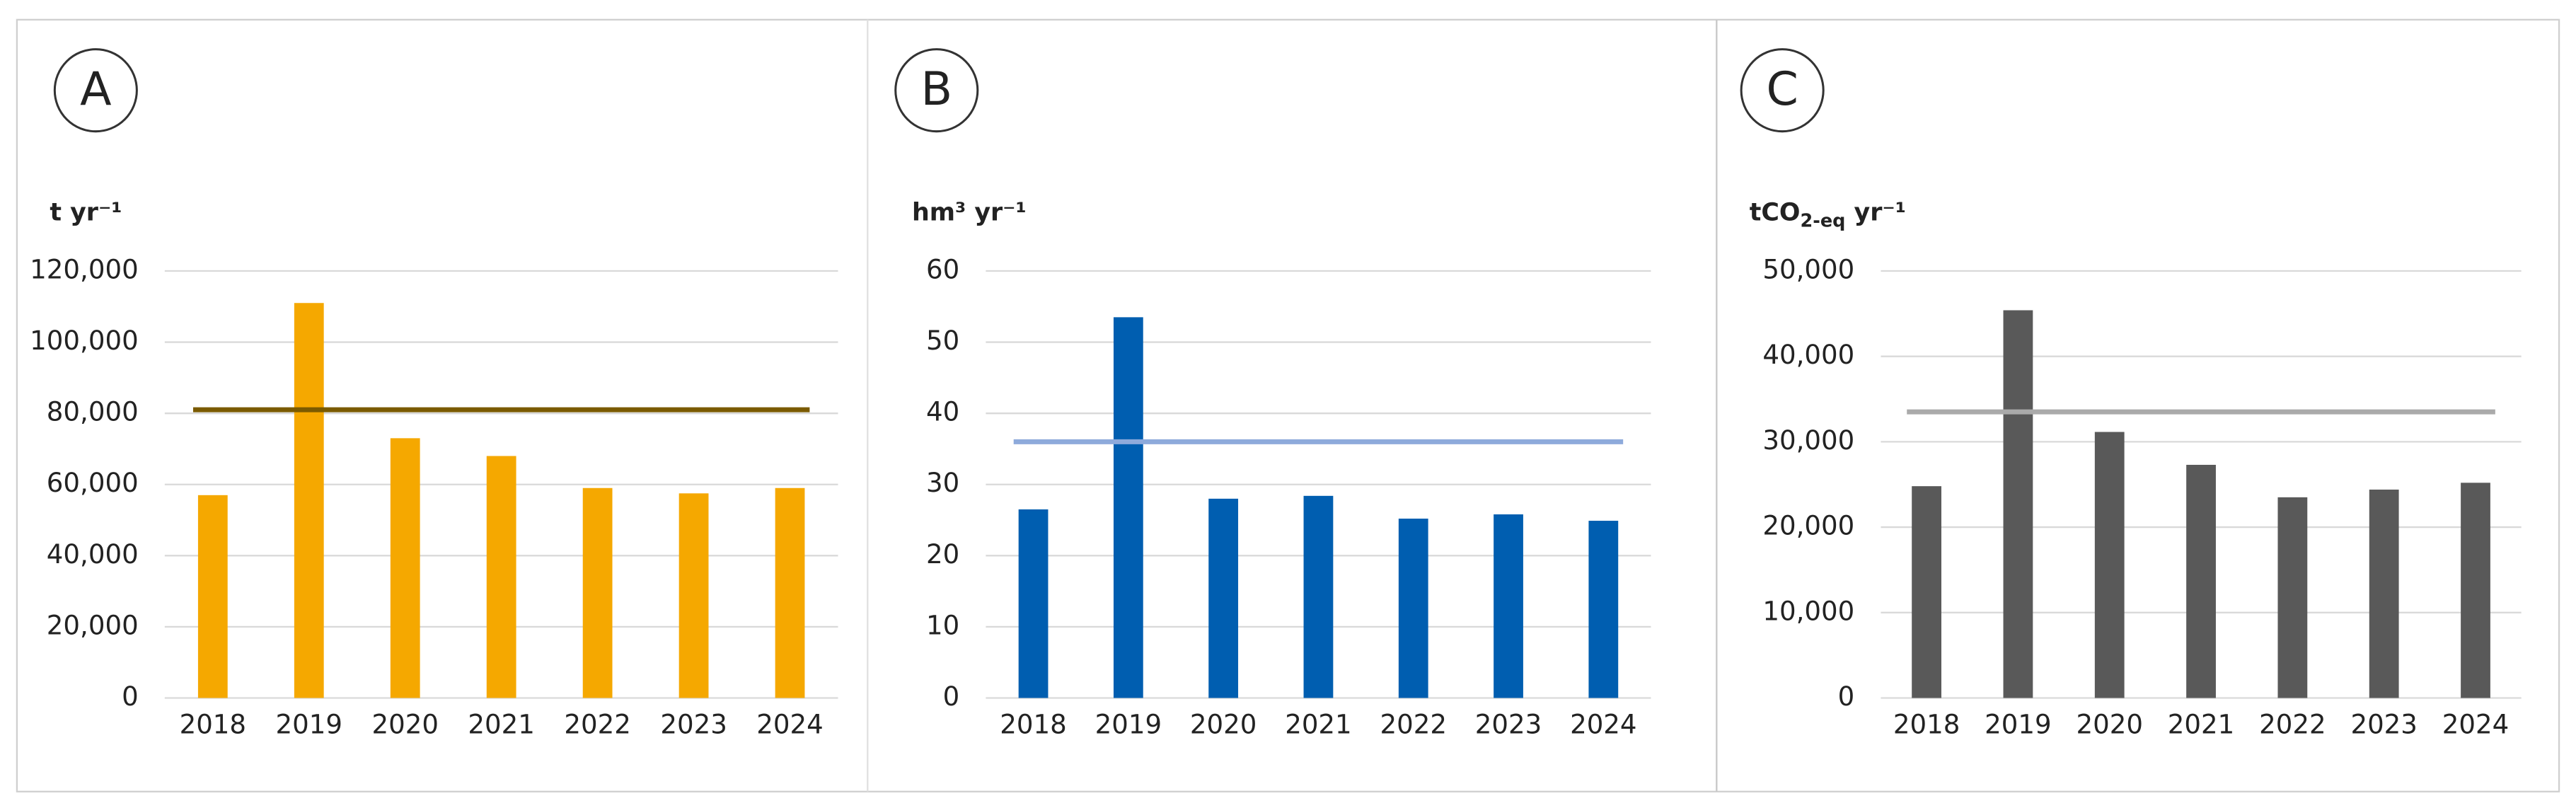 The image size is (2576, 808). I want to click on y-tick-label: 120,000, so click(84, 269).